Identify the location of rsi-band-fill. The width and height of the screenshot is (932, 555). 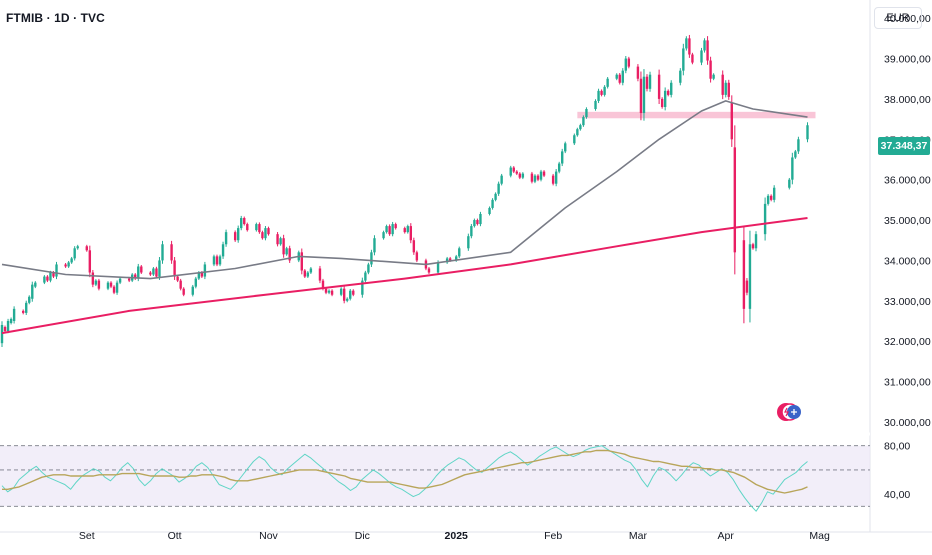
(435, 476).